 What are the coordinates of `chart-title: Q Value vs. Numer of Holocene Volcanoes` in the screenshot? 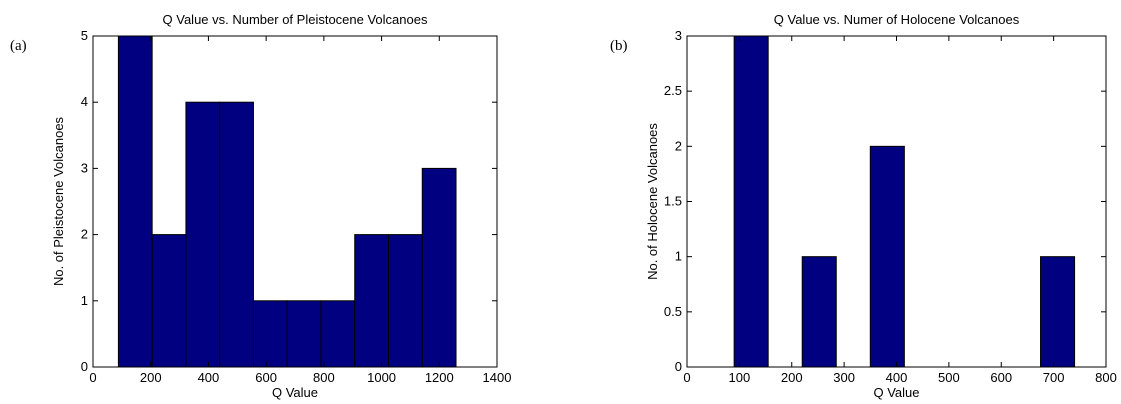 It's located at (897, 19).